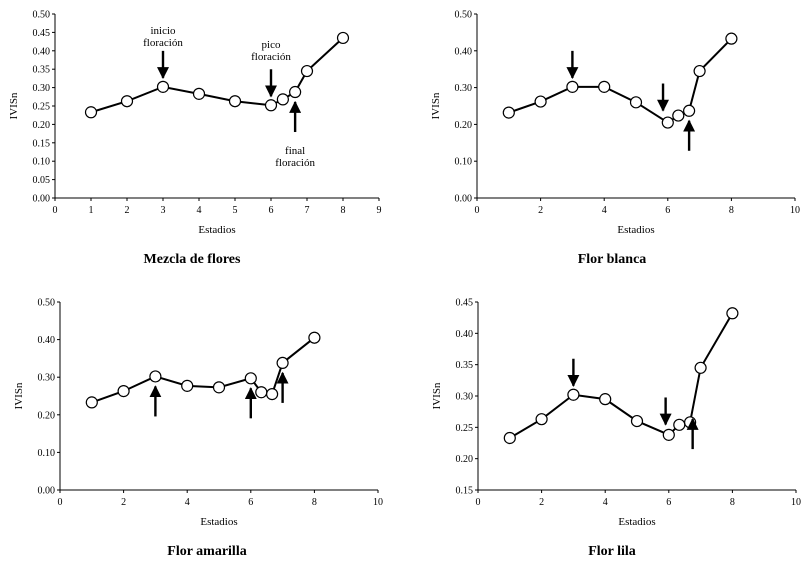  Describe the element at coordinates (91, 210) in the screenshot. I see `x-tick-label: 1` at that location.